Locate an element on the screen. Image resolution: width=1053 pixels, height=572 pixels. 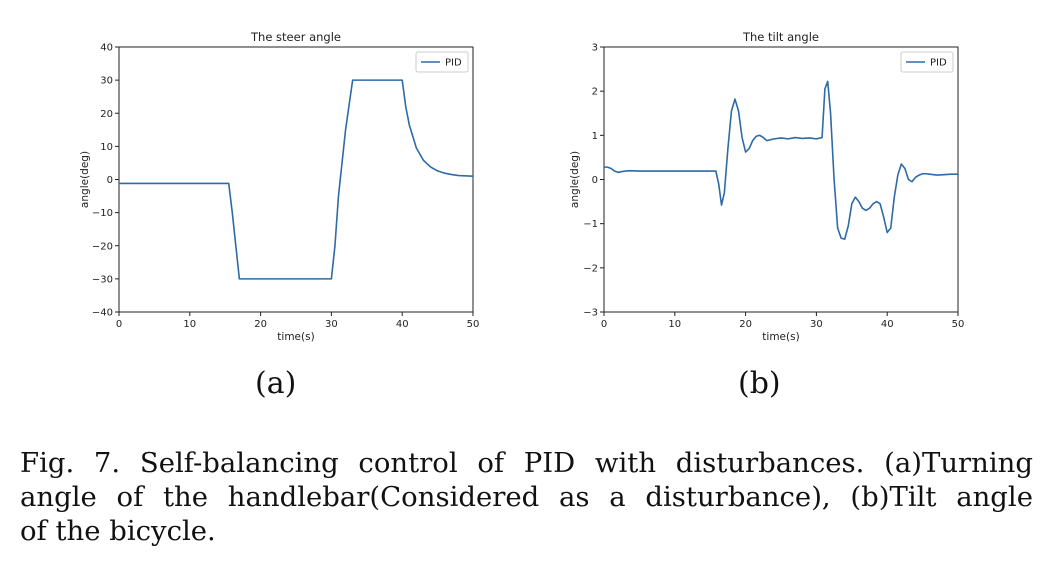
steer-y-tick-label: 30 is located at coordinates (106, 81).